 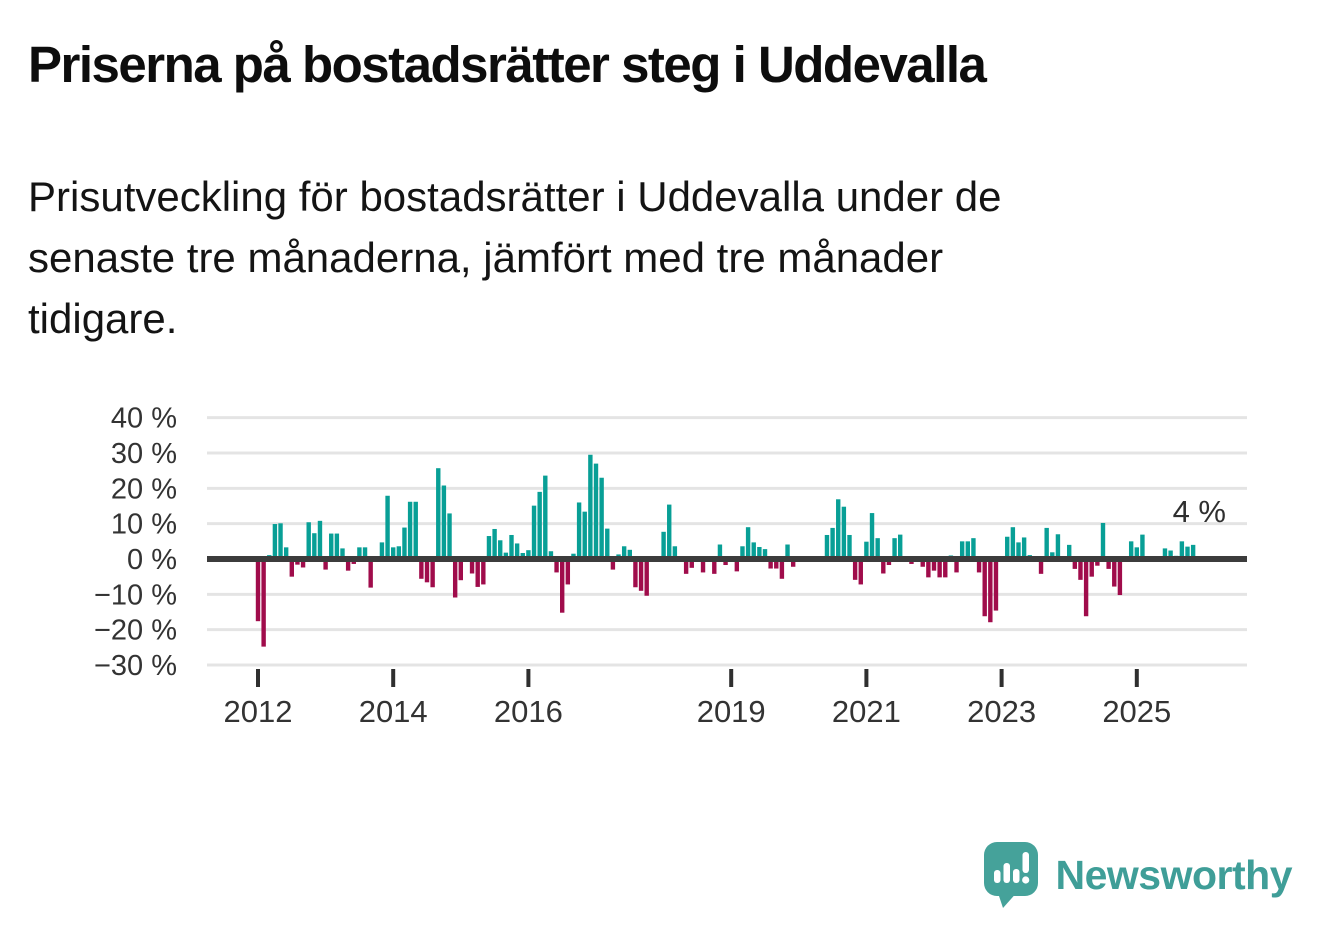 I want to click on y-tick-label: 20 %, so click(x=144, y=489).